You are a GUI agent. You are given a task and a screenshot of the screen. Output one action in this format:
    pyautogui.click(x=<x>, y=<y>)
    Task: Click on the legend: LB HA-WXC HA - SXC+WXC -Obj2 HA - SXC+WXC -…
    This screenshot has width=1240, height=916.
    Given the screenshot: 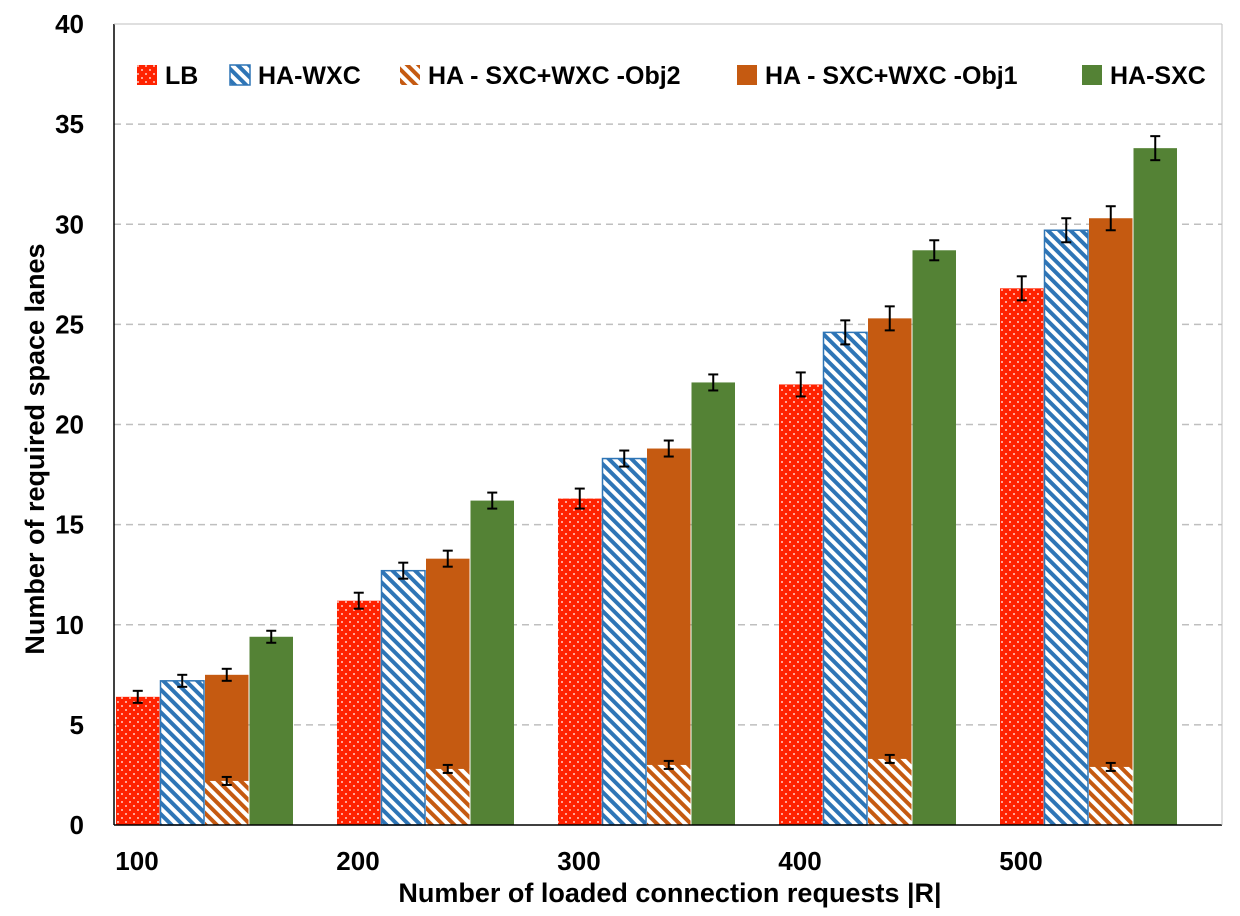 What is the action you would take?
    pyautogui.click(x=671, y=76)
    